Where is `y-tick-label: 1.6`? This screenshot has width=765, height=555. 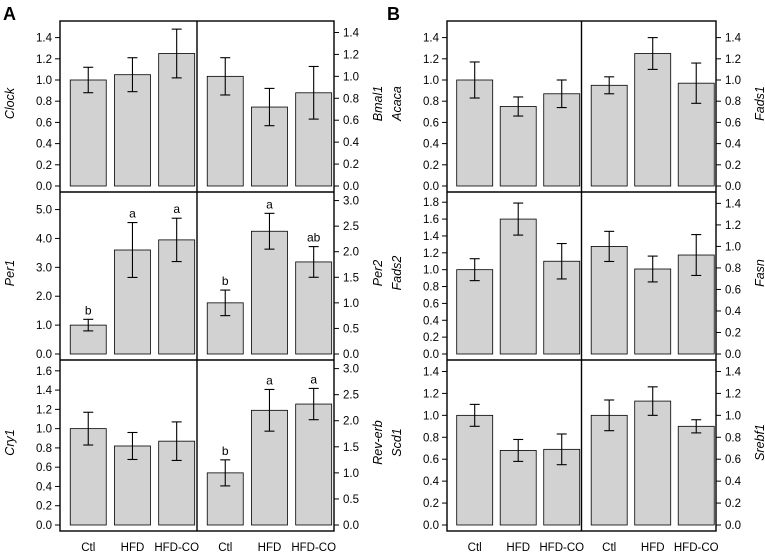 y-tick-label: 1.6 is located at coordinates (44, 372).